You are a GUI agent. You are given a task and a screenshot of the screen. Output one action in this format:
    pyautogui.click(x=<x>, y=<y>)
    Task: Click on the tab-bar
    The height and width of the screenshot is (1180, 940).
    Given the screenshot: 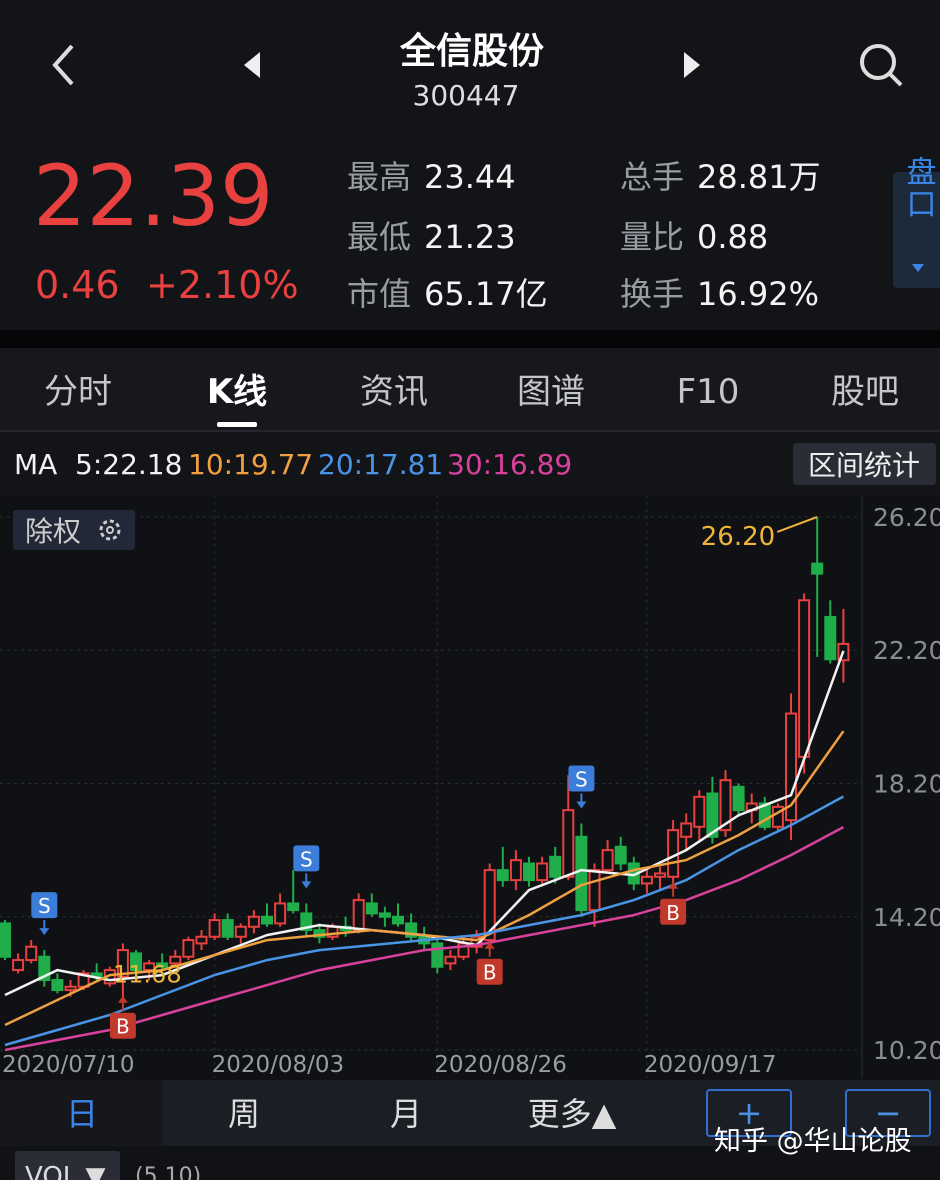 What is the action you would take?
    pyautogui.click(x=470, y=389)
    